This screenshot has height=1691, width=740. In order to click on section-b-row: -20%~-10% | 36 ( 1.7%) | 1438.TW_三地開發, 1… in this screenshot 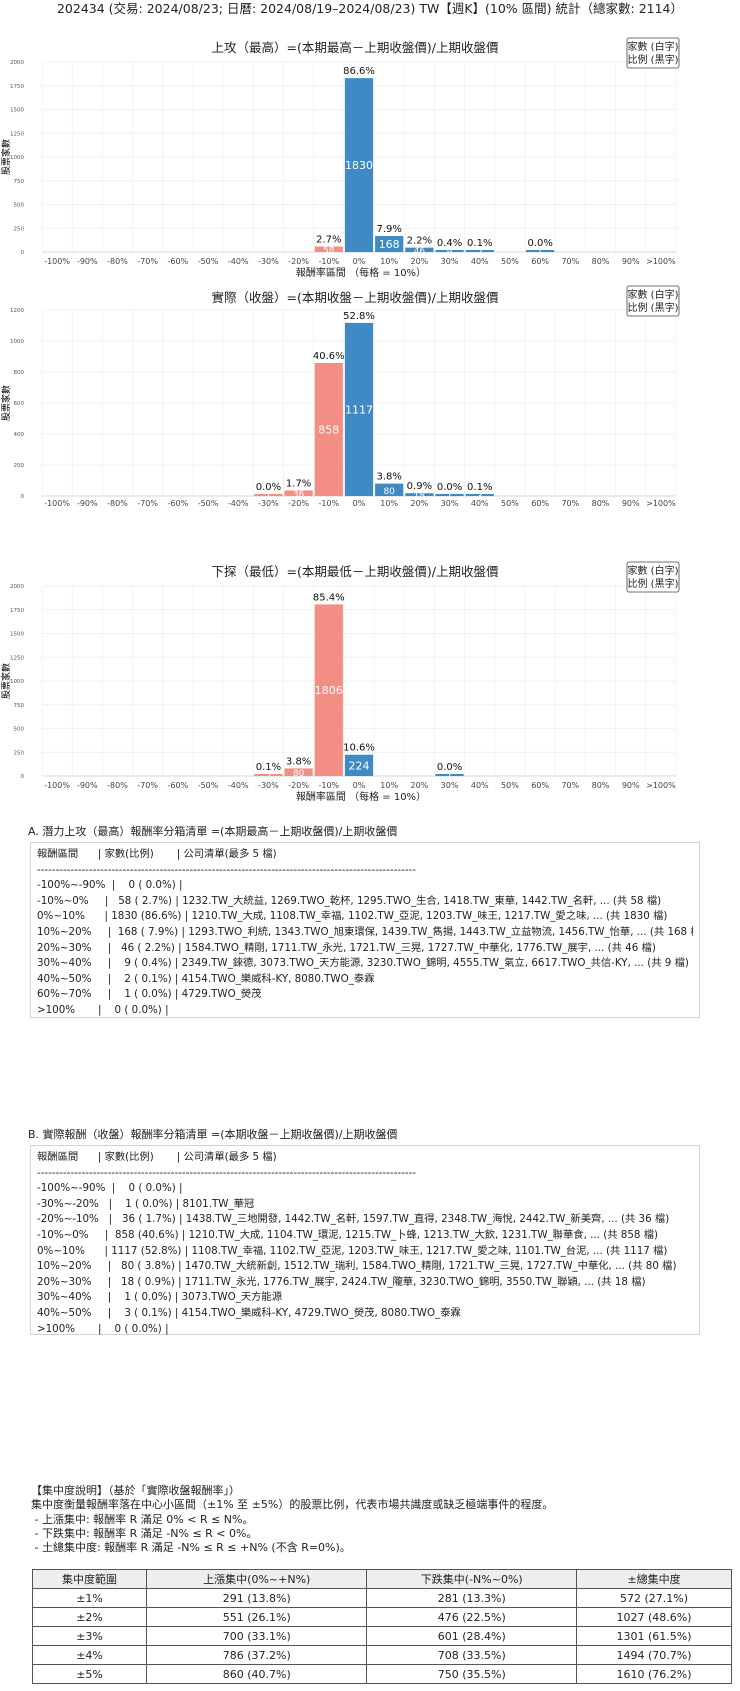, I will do `click(353, 1219)`.